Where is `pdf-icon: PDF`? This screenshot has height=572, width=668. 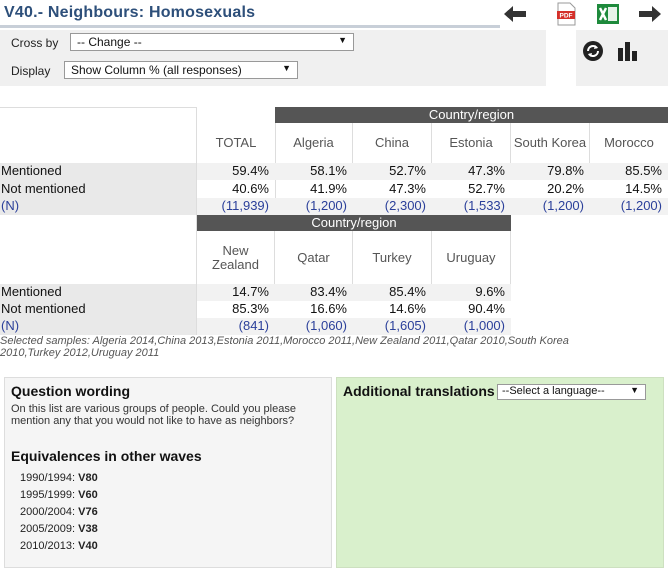 pdf-icon: PDF is located at coordinates (566, 14).